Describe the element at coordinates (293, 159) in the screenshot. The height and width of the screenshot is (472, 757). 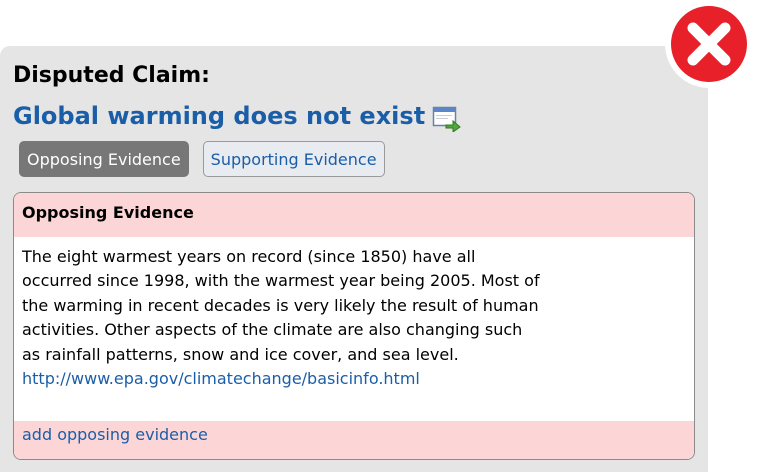
I see `tab-supporting-evidence: Supporting Evidence` at that location.